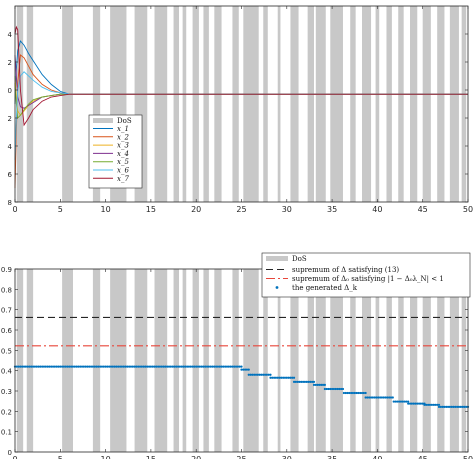 The width and height of the screenshot is (474, 459). I want to click on x-tick-label: 40, so click(377, 209).